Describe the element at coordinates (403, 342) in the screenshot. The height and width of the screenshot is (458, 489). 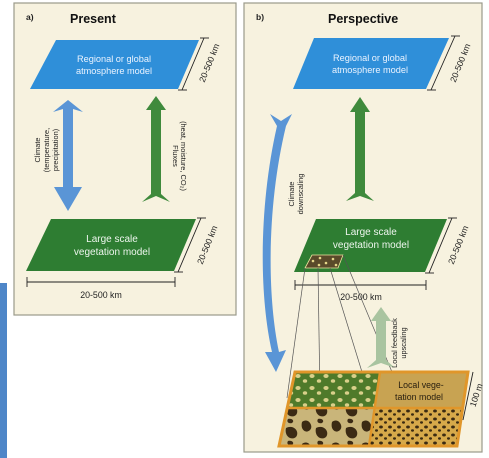
I see `panel-b-upscaling-label-2: upscaling` at that location.